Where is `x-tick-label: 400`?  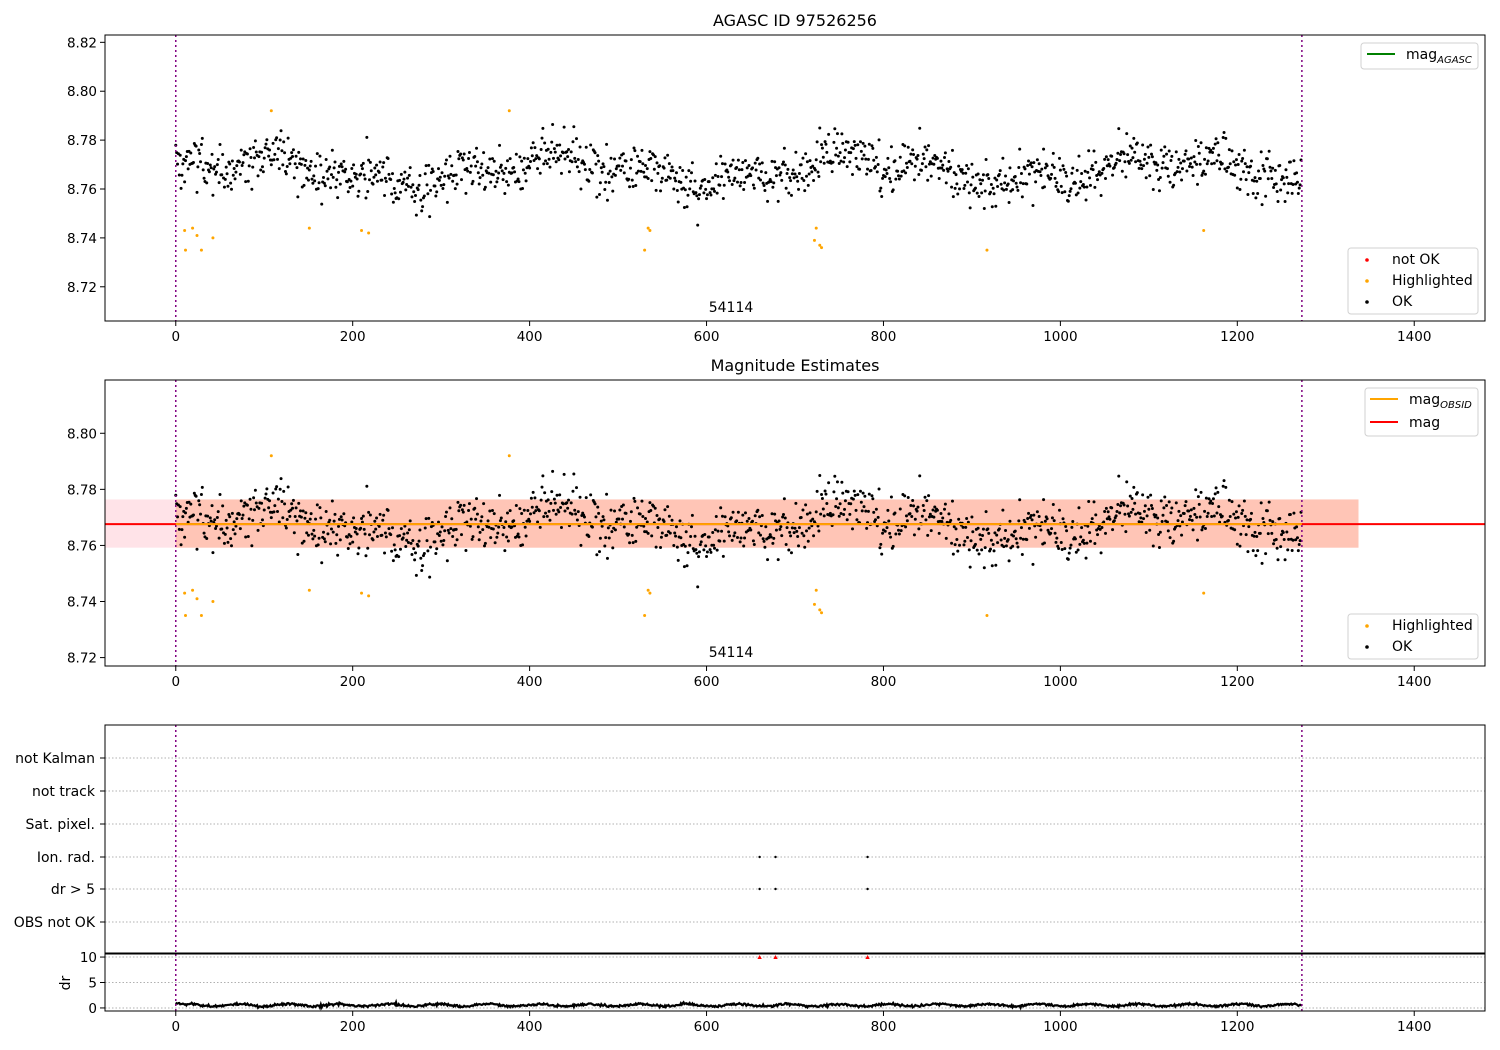
x-tick-label: 400 is located at coordinates (530, 1027).